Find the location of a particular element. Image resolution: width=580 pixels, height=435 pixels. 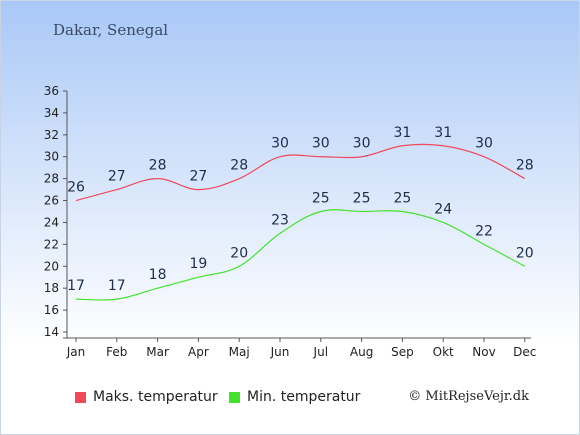

y-tick-label: 32 is located at coordinates (51, 135).